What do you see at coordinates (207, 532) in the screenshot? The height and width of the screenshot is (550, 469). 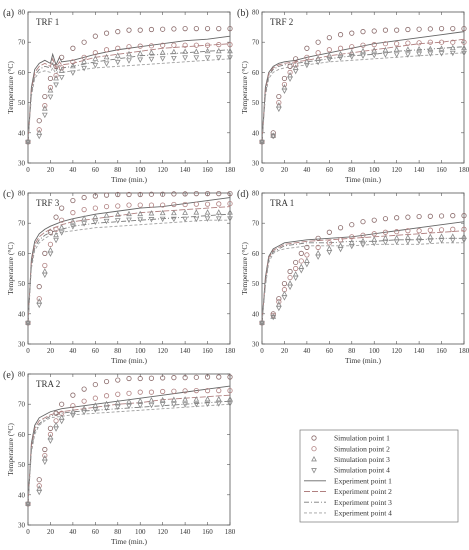 I see `x-tick-label: 160` at bounding box center [207, 532].